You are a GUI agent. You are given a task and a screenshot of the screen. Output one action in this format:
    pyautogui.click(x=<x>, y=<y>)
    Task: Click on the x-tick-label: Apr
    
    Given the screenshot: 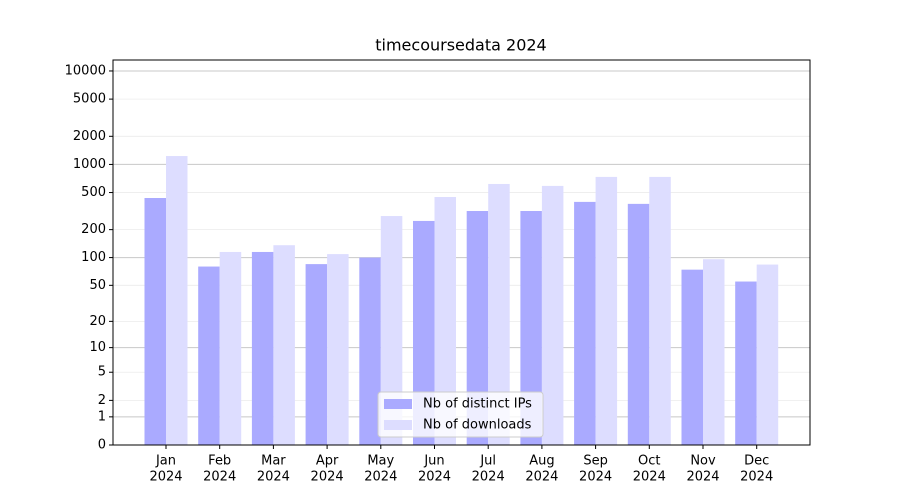 What is the action you would take?
    pyautogui.click(x=327, y=461)
    